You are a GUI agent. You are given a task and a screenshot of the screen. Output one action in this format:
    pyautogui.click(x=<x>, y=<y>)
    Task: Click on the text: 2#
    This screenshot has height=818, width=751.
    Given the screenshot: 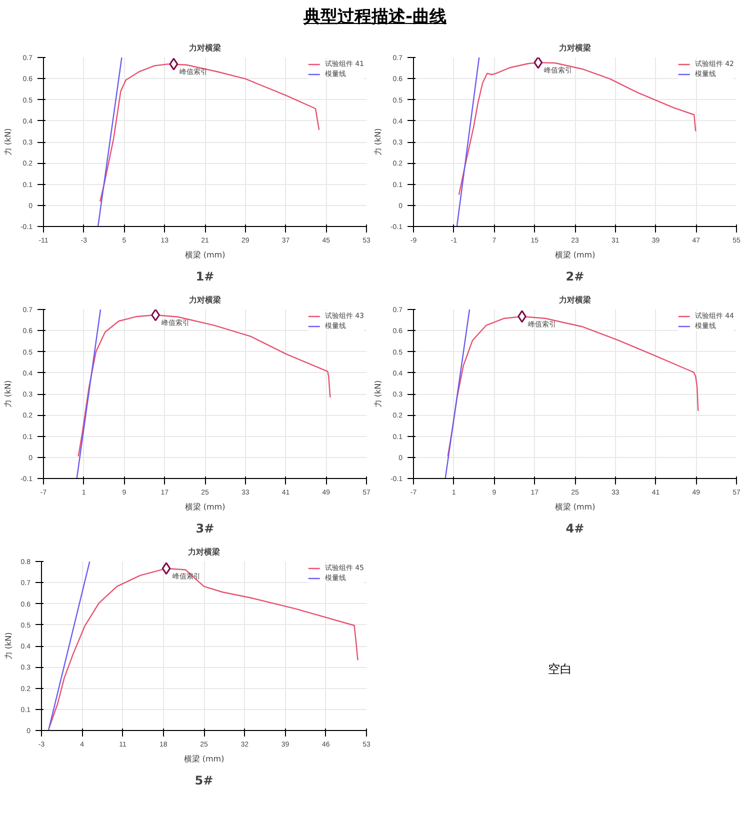 What is the action you would take?
    pyautogui.click(x=575, y=277)
    